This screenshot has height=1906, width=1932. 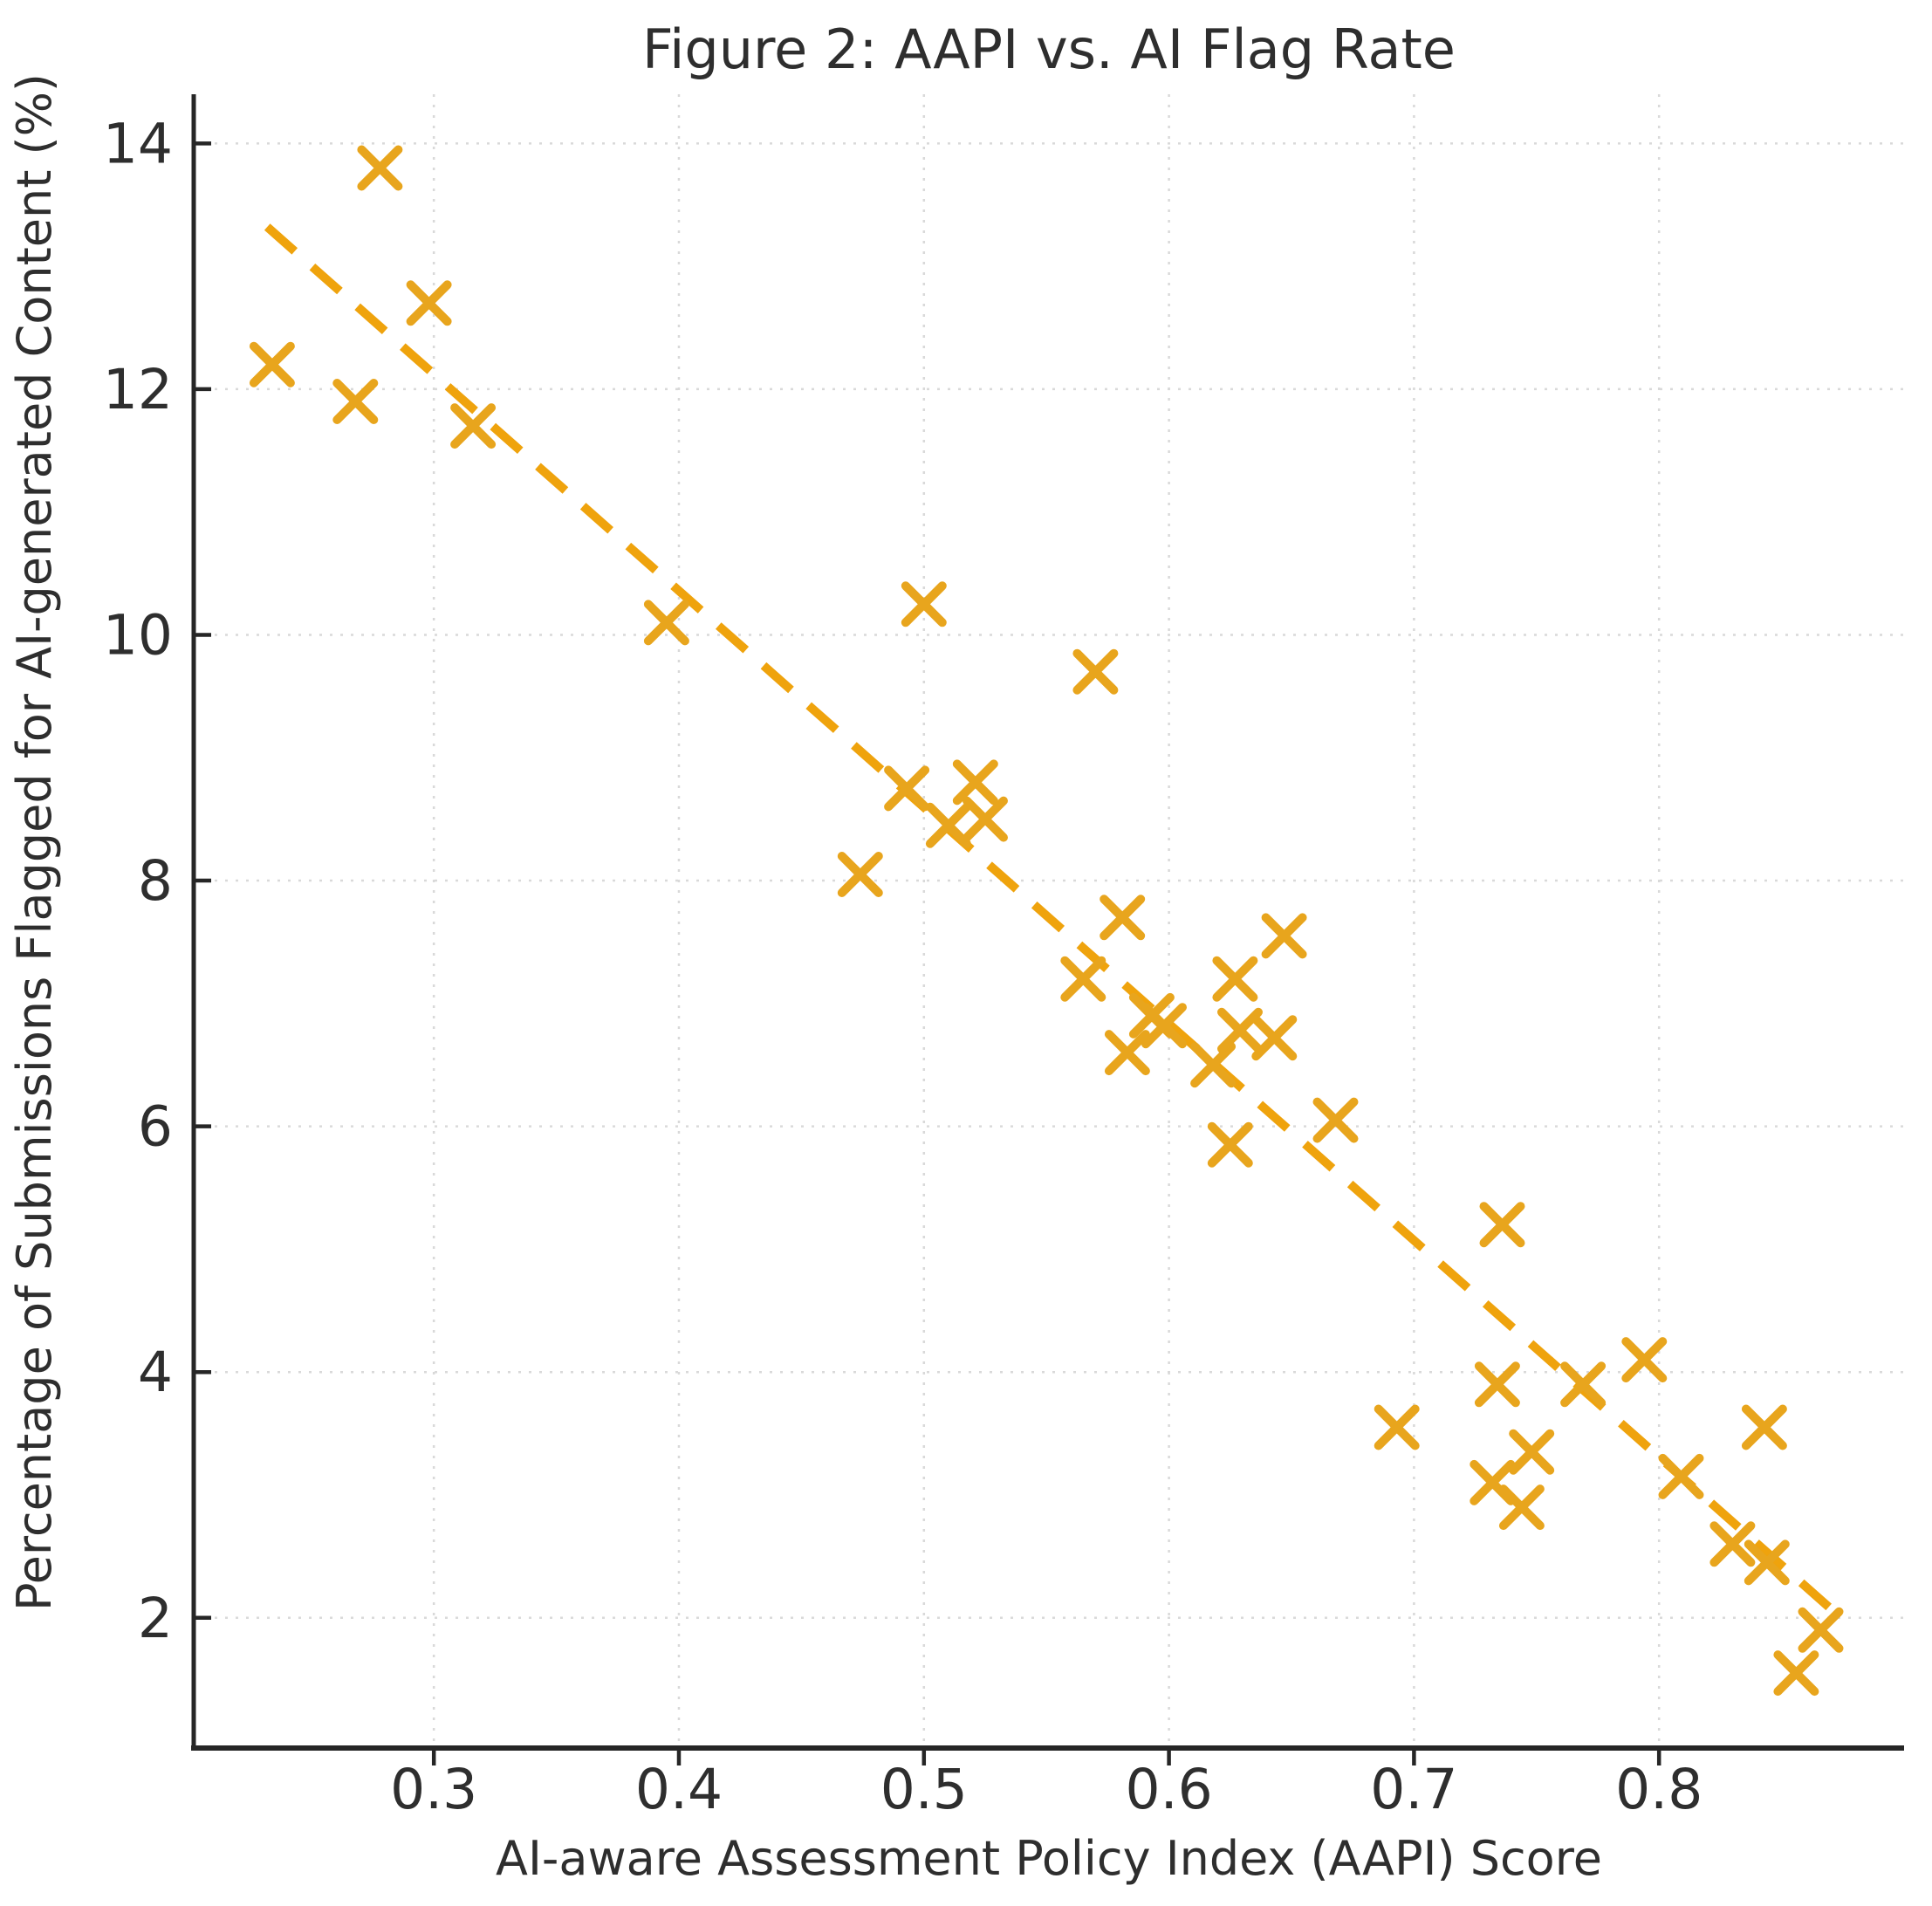 I want to click on x-tick-label: 0.5, so click(x=924, y=1789).